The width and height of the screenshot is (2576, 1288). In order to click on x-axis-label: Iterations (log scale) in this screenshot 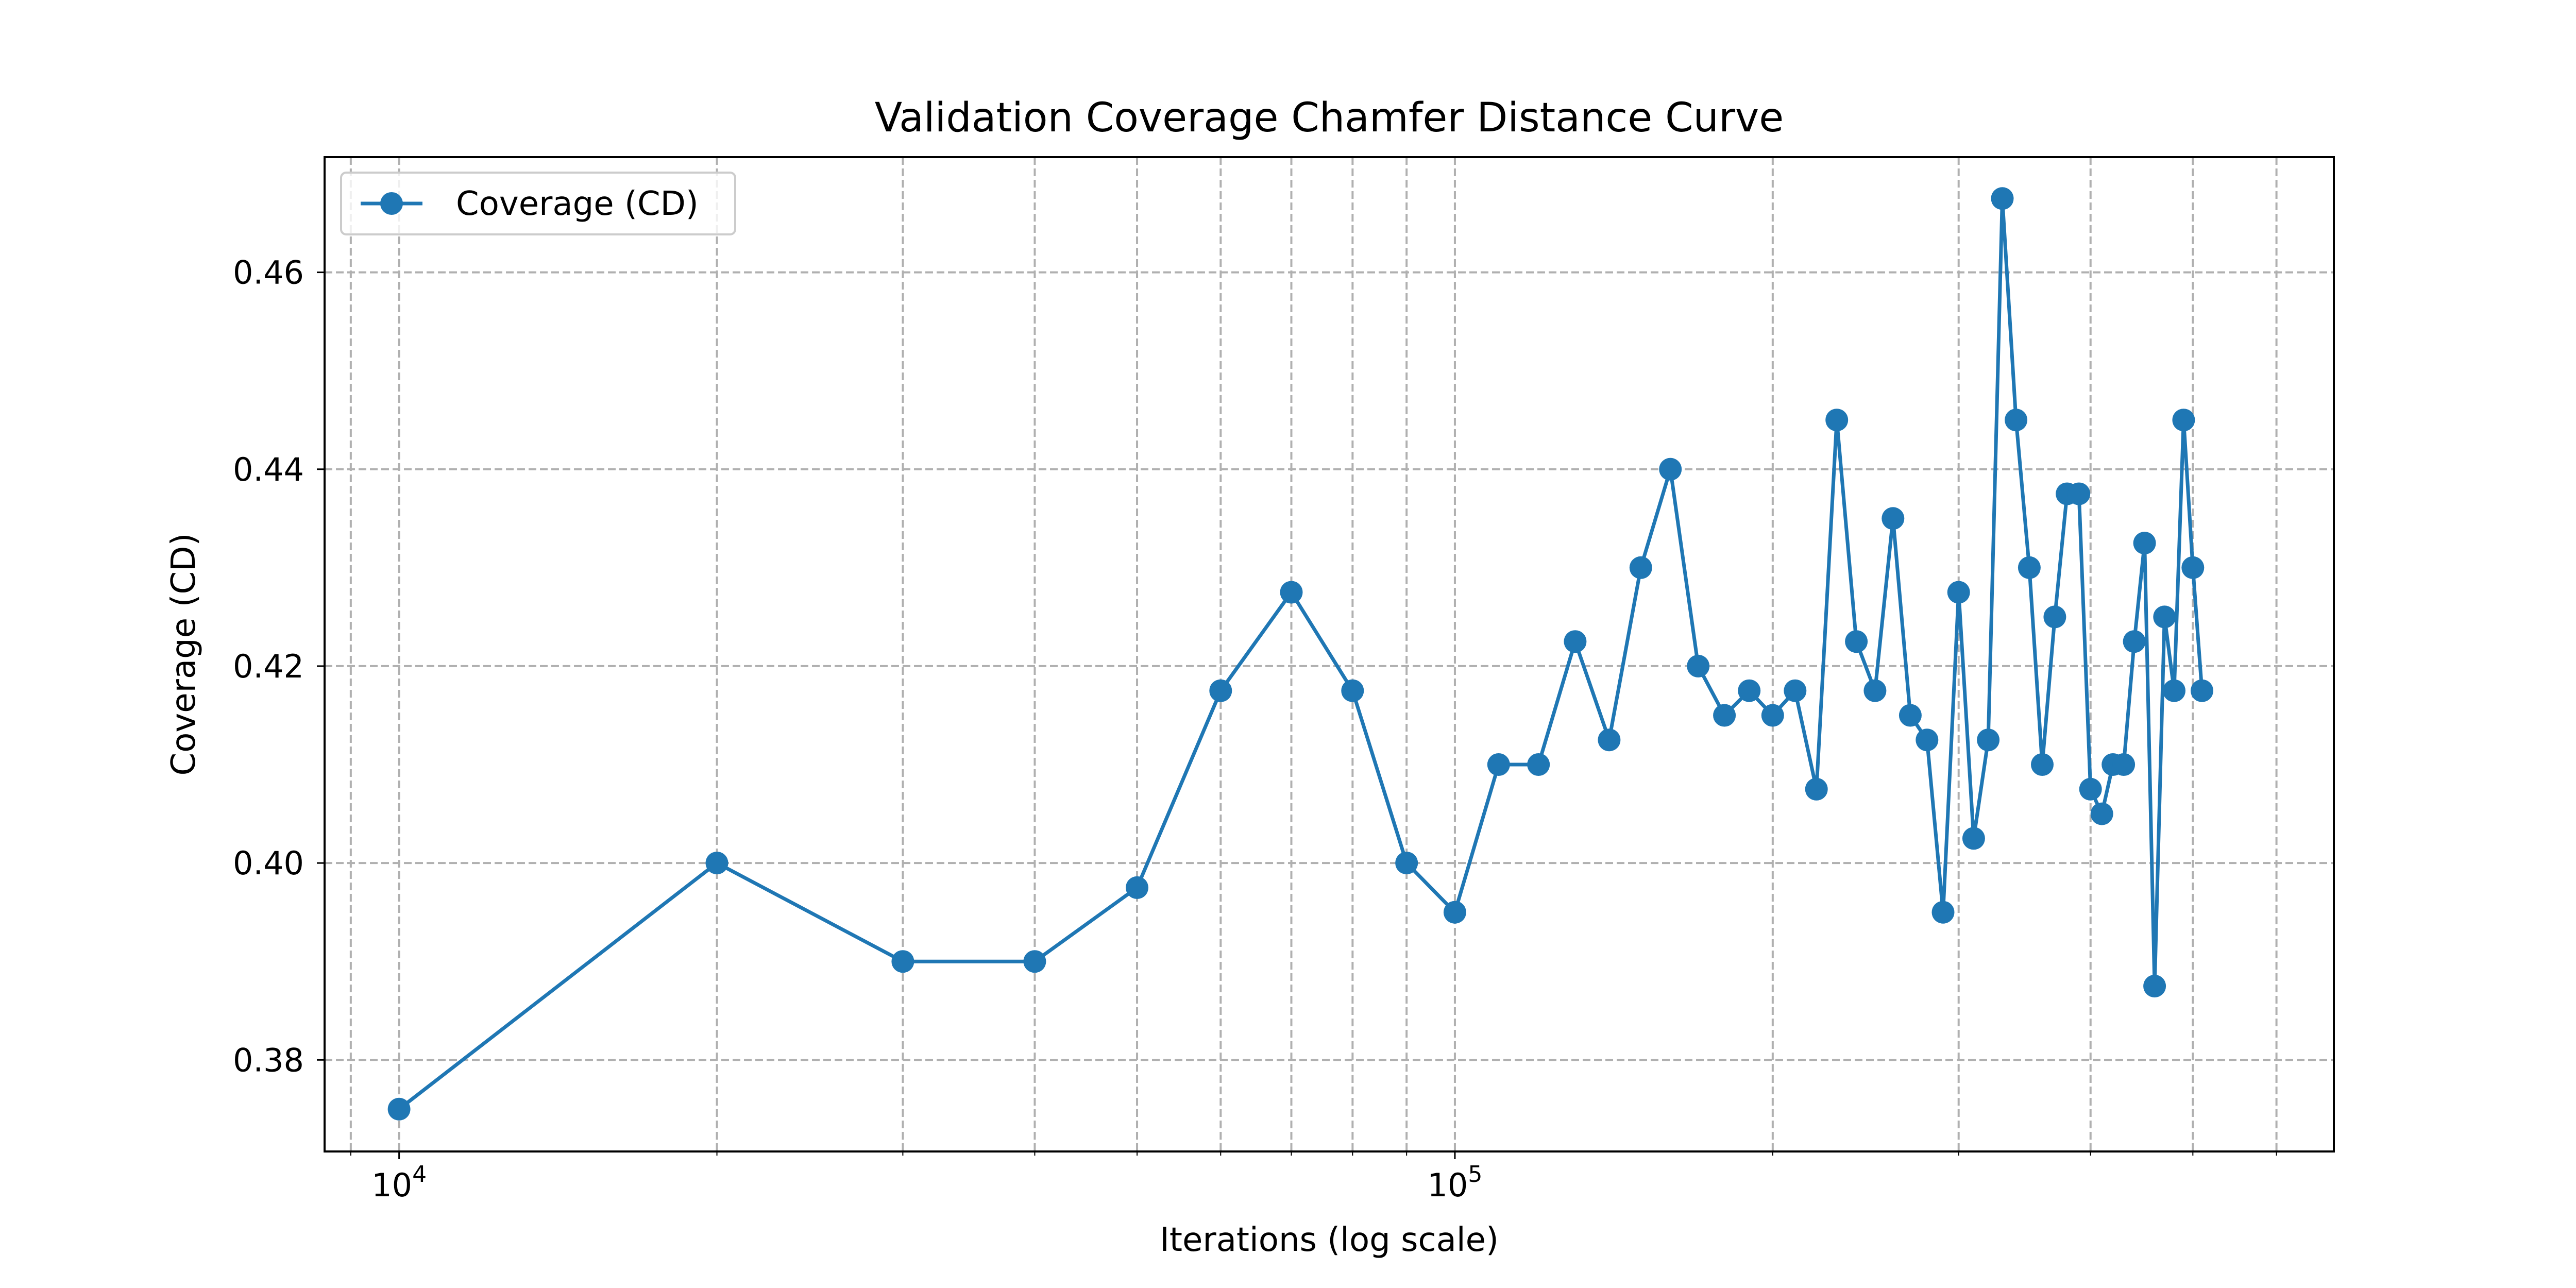, I will do `click(1329, 1240)`.